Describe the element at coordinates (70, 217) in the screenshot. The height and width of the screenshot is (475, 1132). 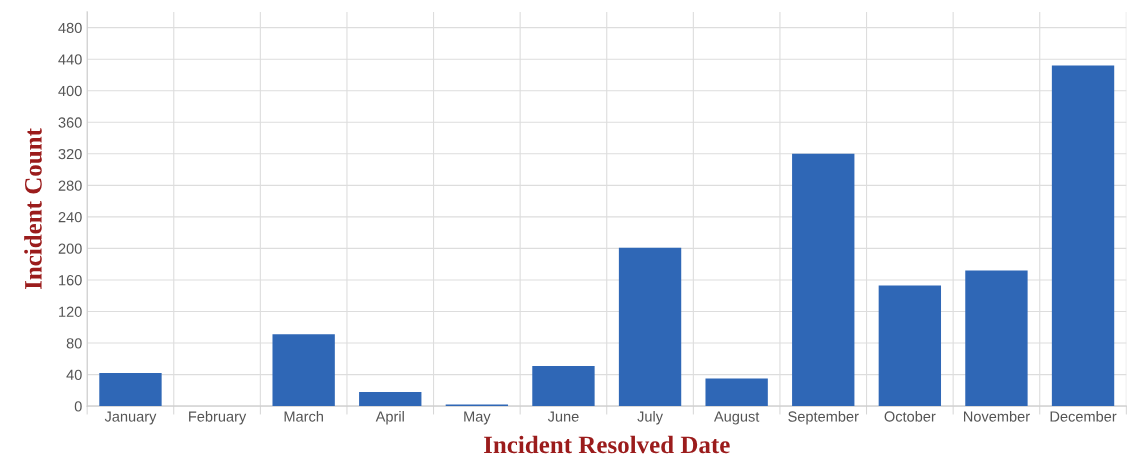
I see `y-tick-label: 240` at that location.